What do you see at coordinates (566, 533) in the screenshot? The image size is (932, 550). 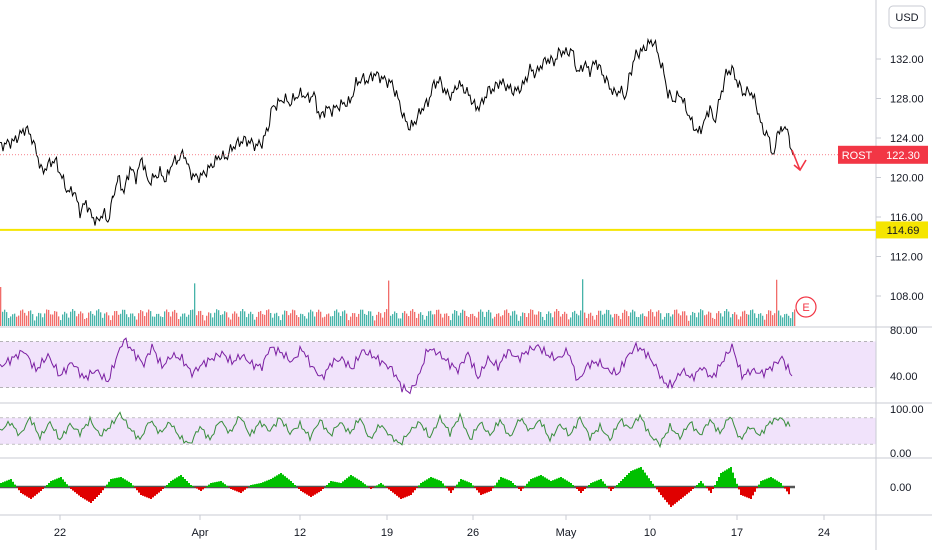 I see `time-tick-label: May` at bounding box center [566, 533].